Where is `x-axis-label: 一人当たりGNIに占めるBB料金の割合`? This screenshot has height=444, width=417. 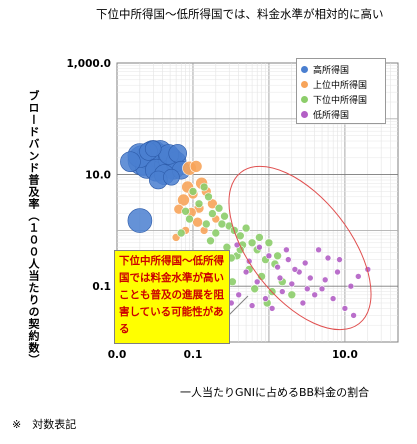 x-axis-label: 一人当たりGNIに占めるBB料金の割合 is located at coordinates (275, 392).